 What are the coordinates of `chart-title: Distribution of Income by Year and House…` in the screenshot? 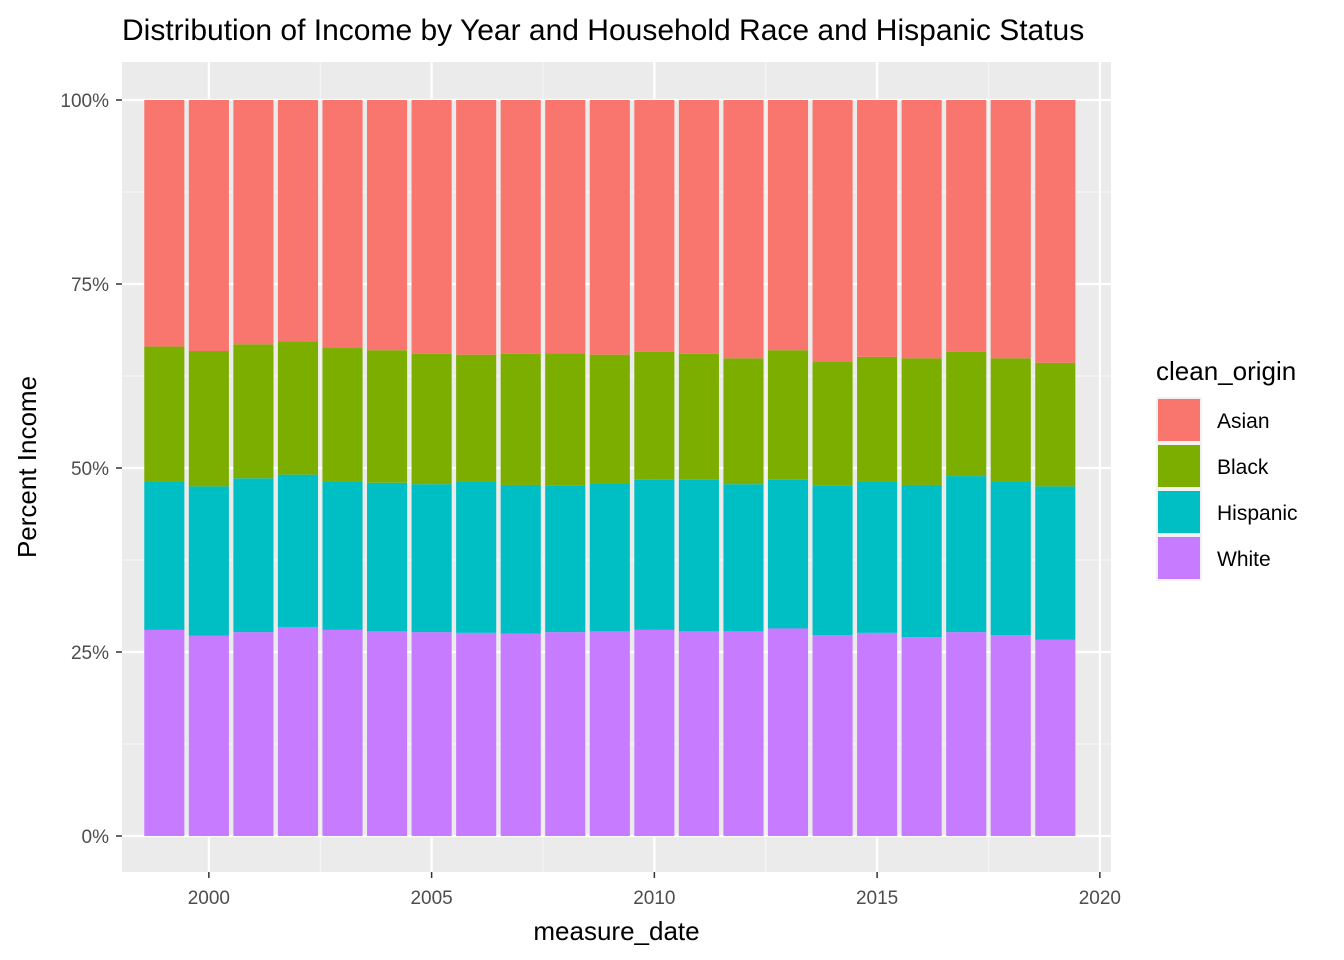 It's located at (603, 30).